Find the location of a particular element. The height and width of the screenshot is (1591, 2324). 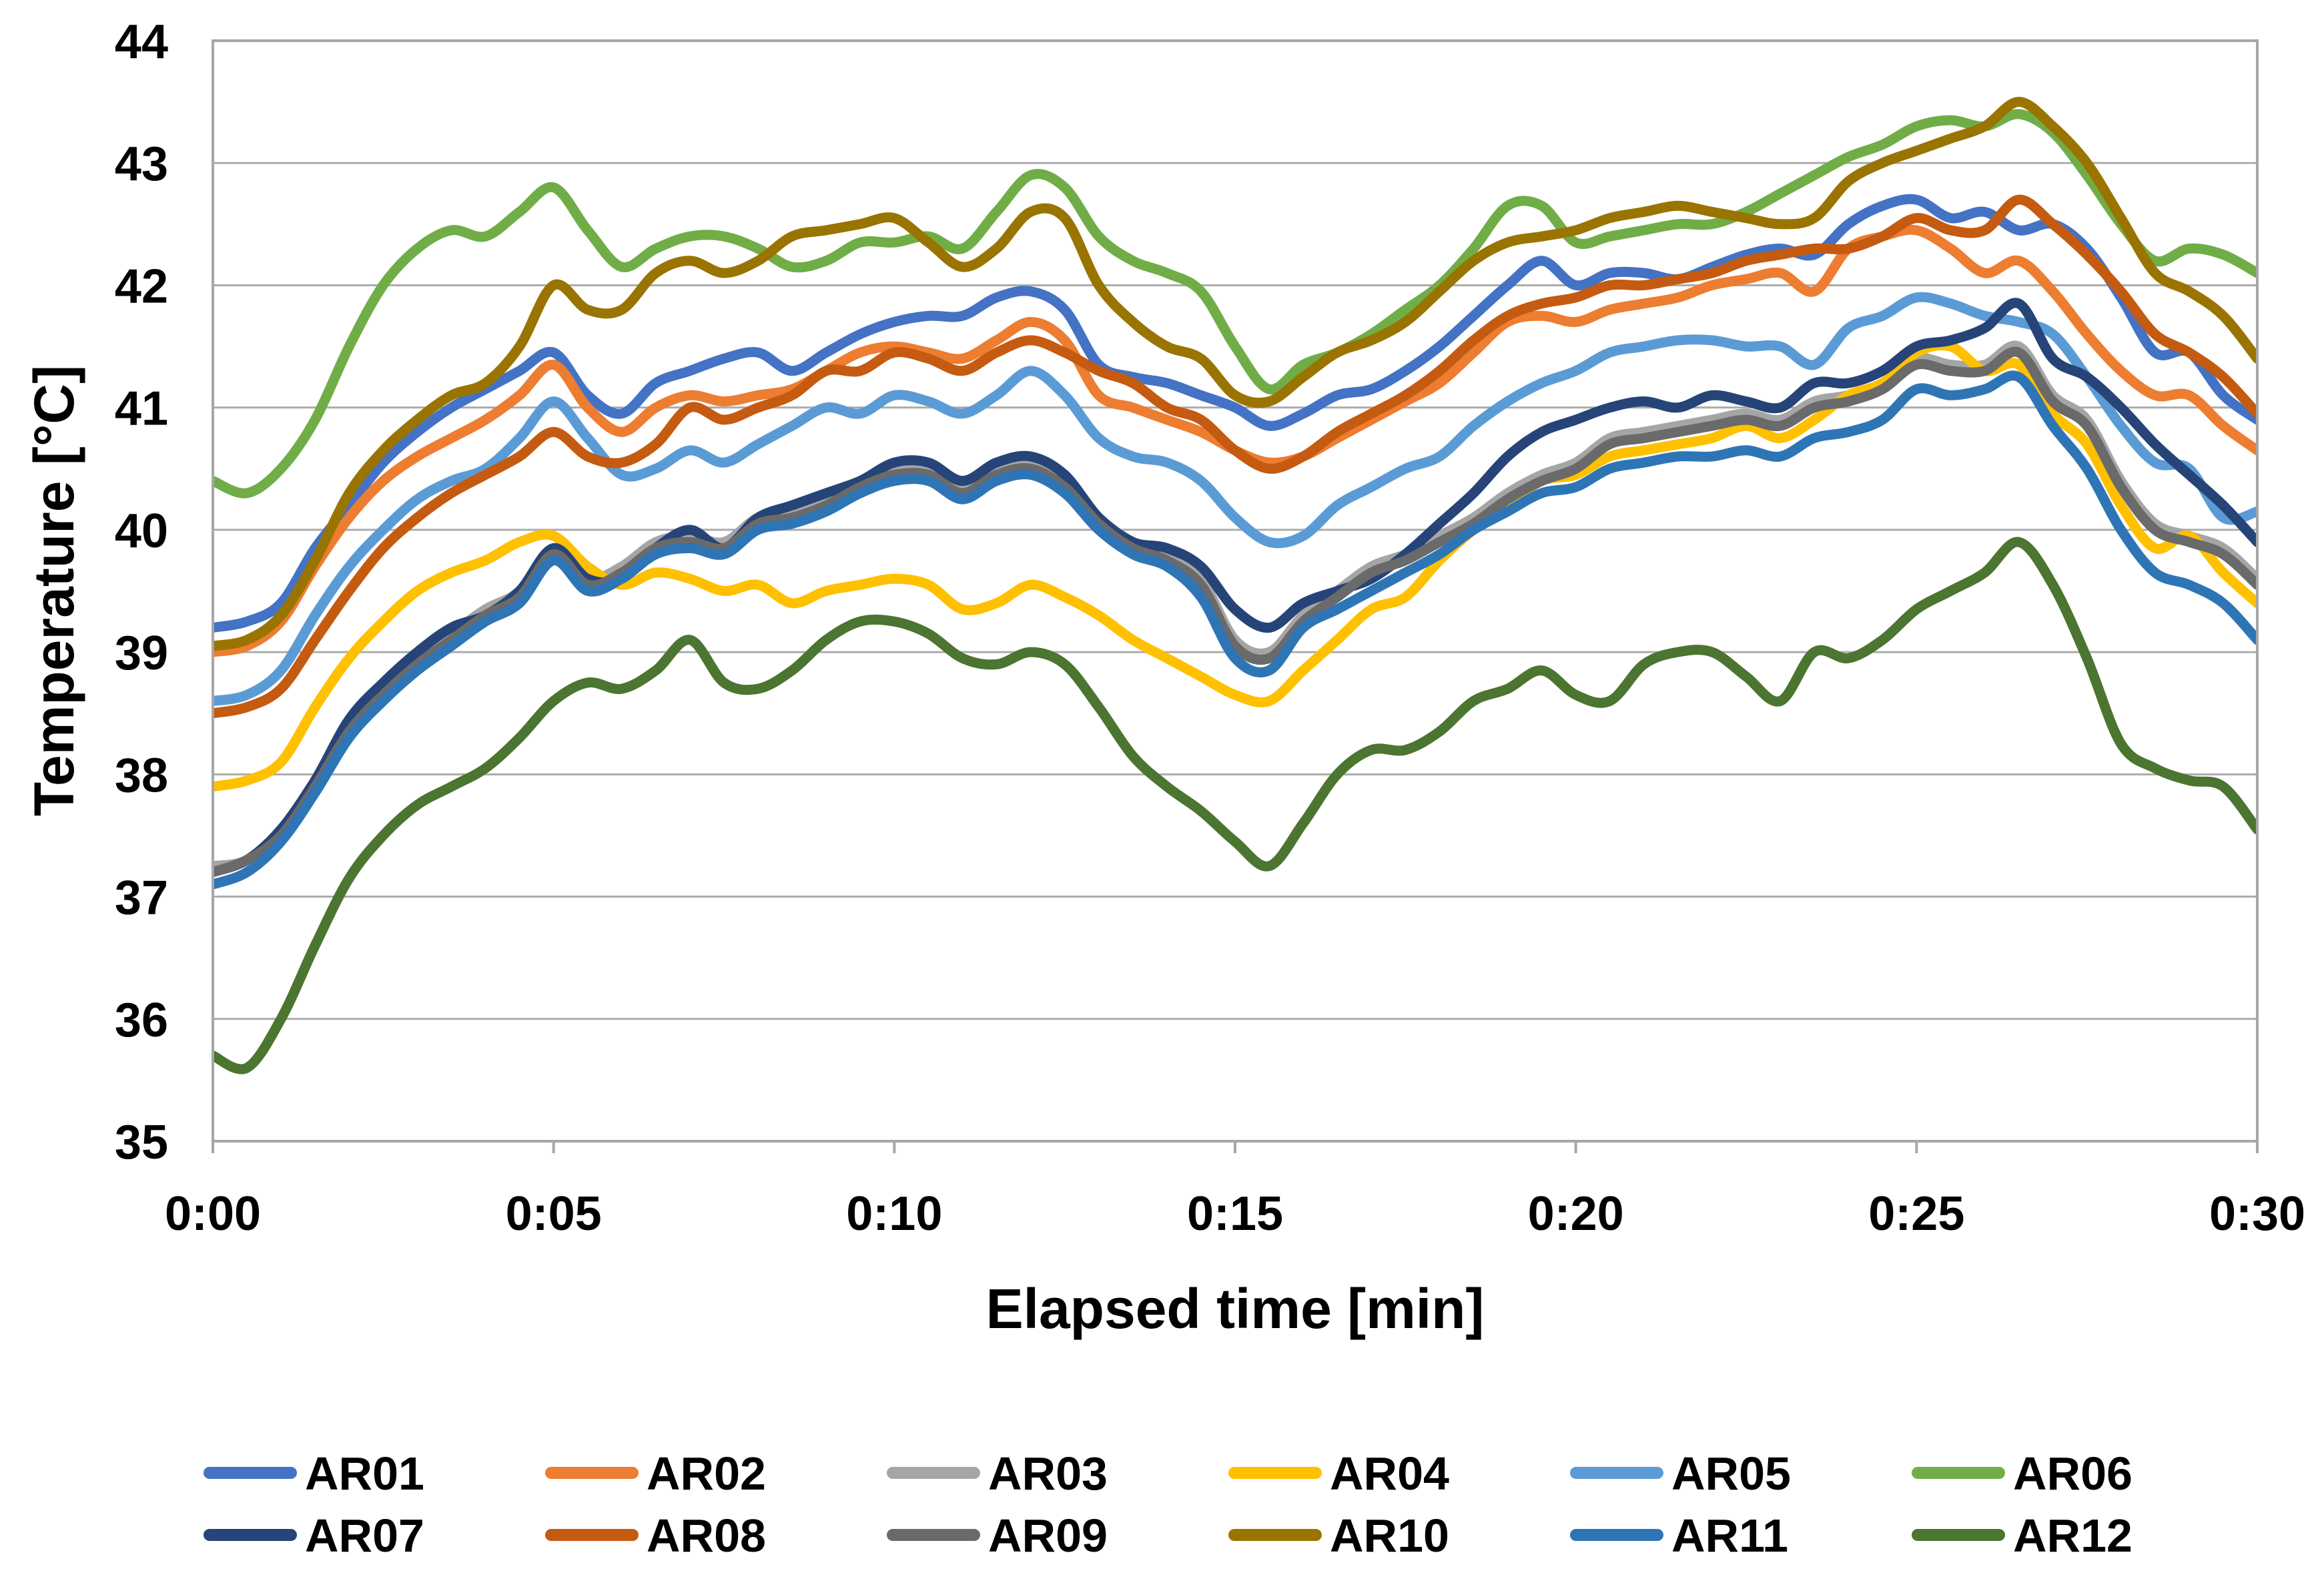

y-tick-label-37: 37 is located at coordinates (141, 898).